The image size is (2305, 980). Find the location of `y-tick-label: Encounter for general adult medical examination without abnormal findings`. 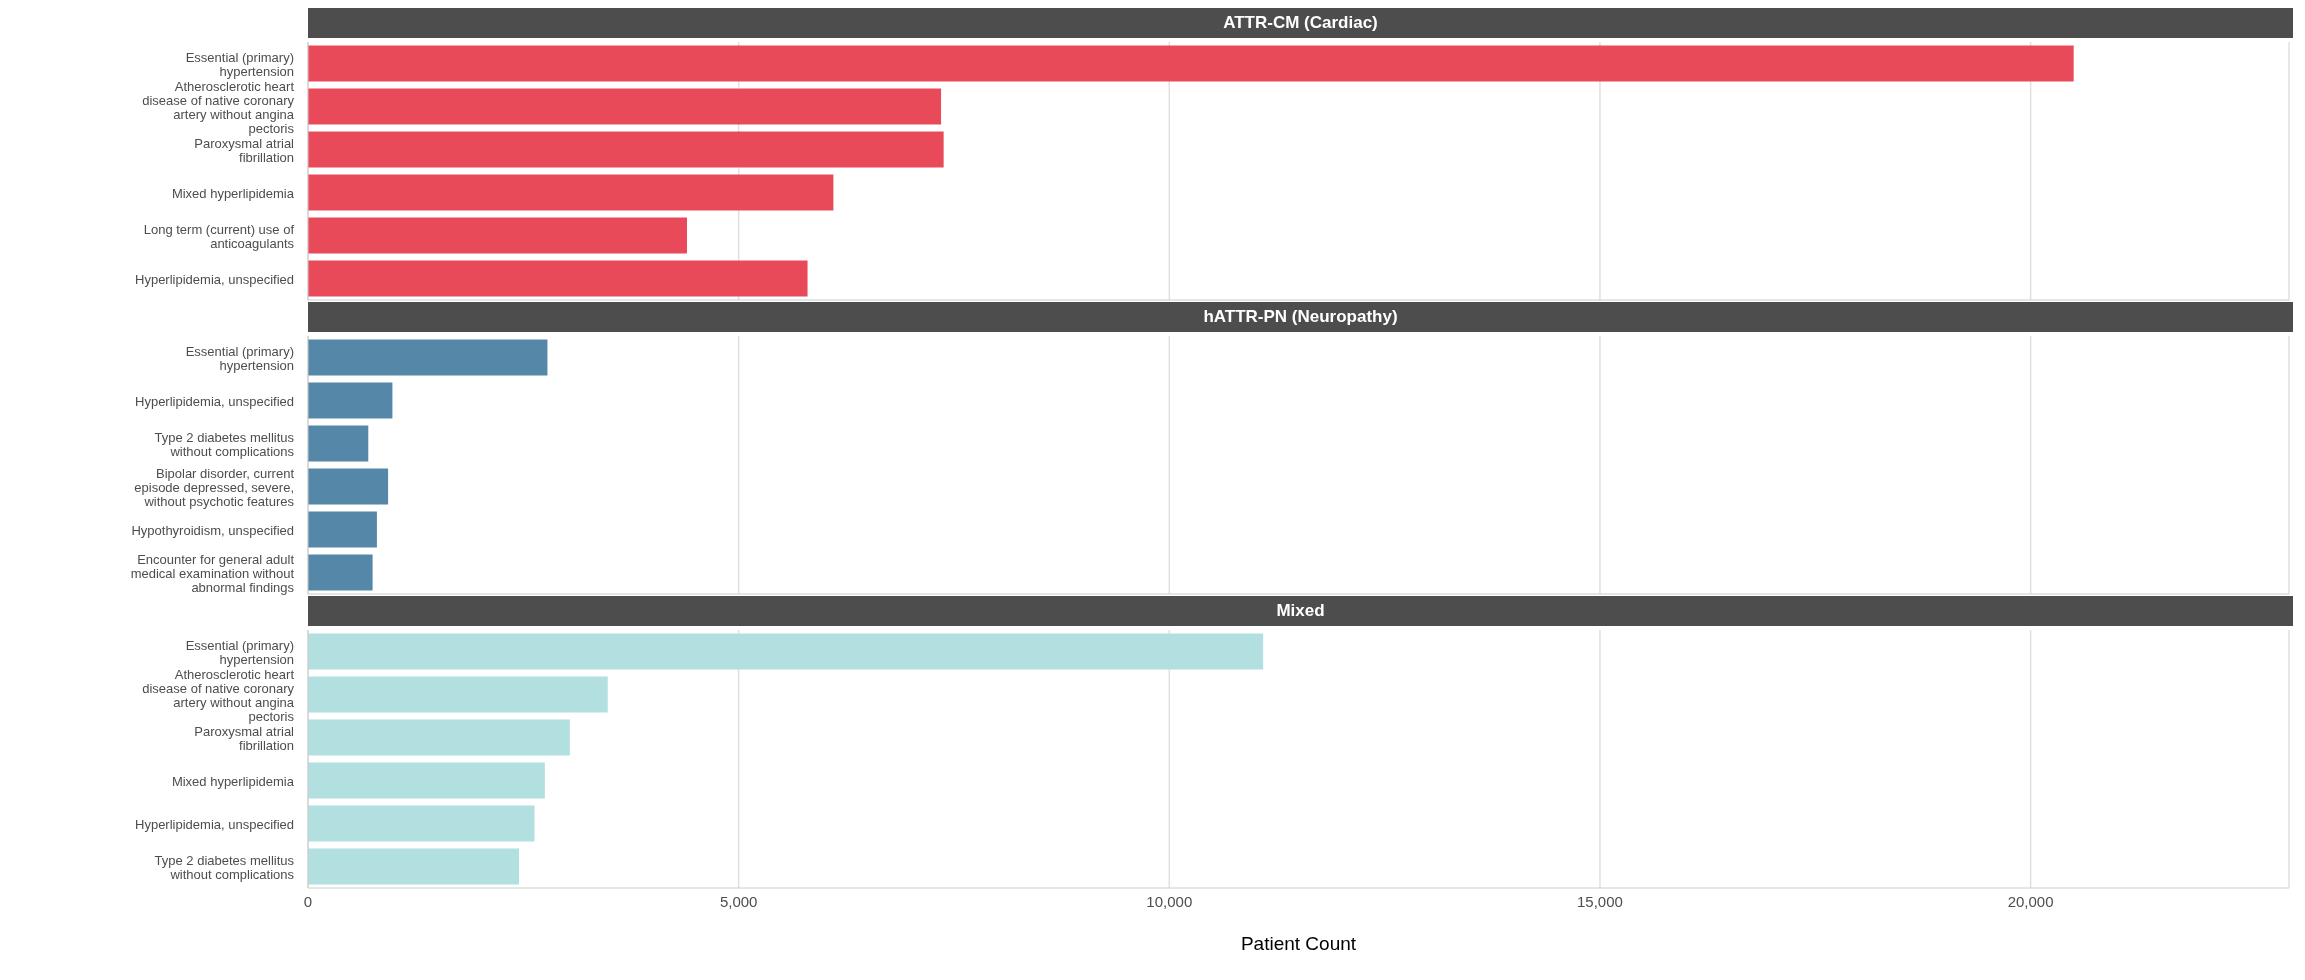

y-tick-label: Encounter for general adult medical examination without abnormal findings is located at coordinates (212, 572).